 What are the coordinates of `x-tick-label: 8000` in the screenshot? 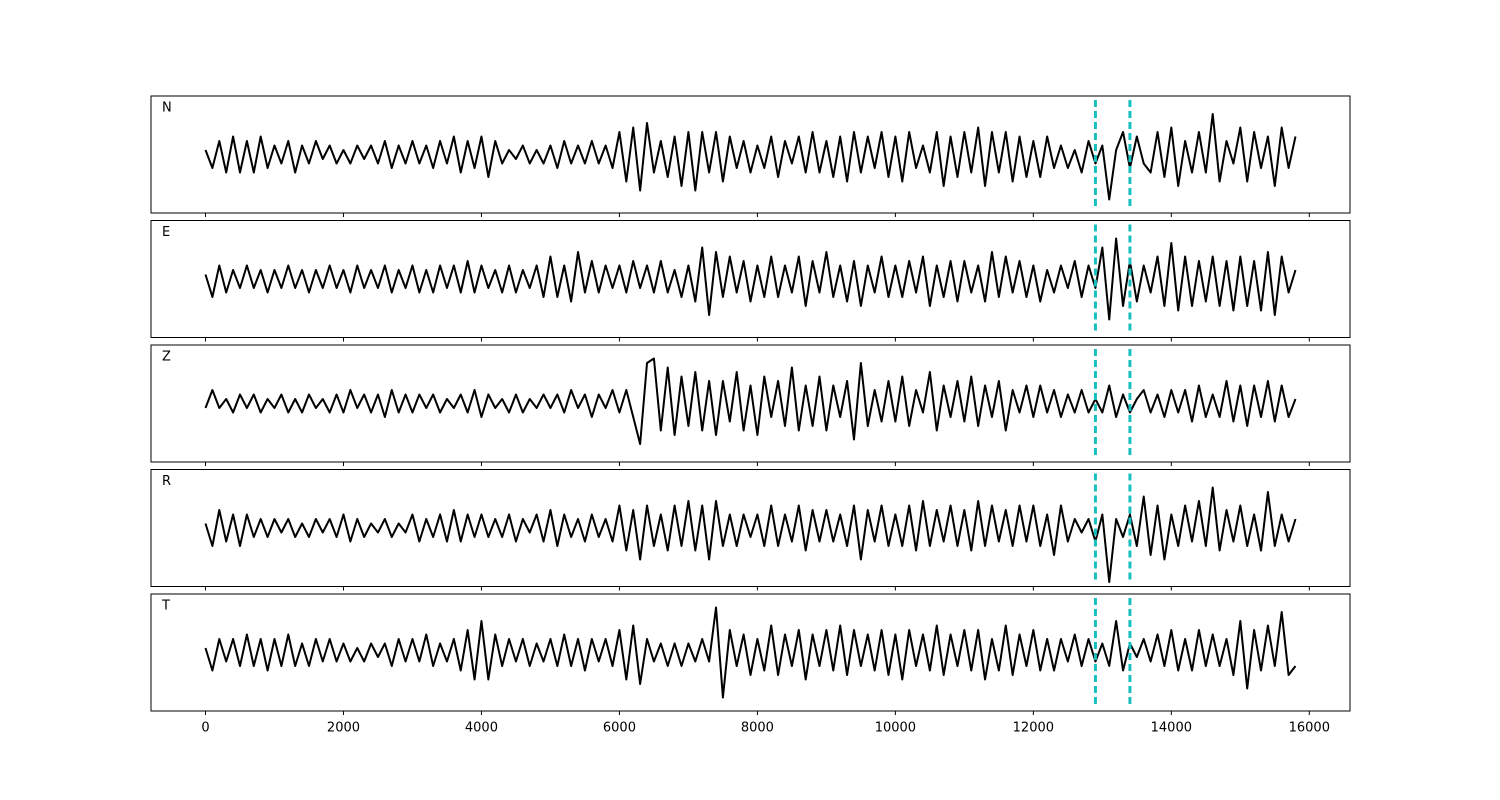 It's located at (757, 728).